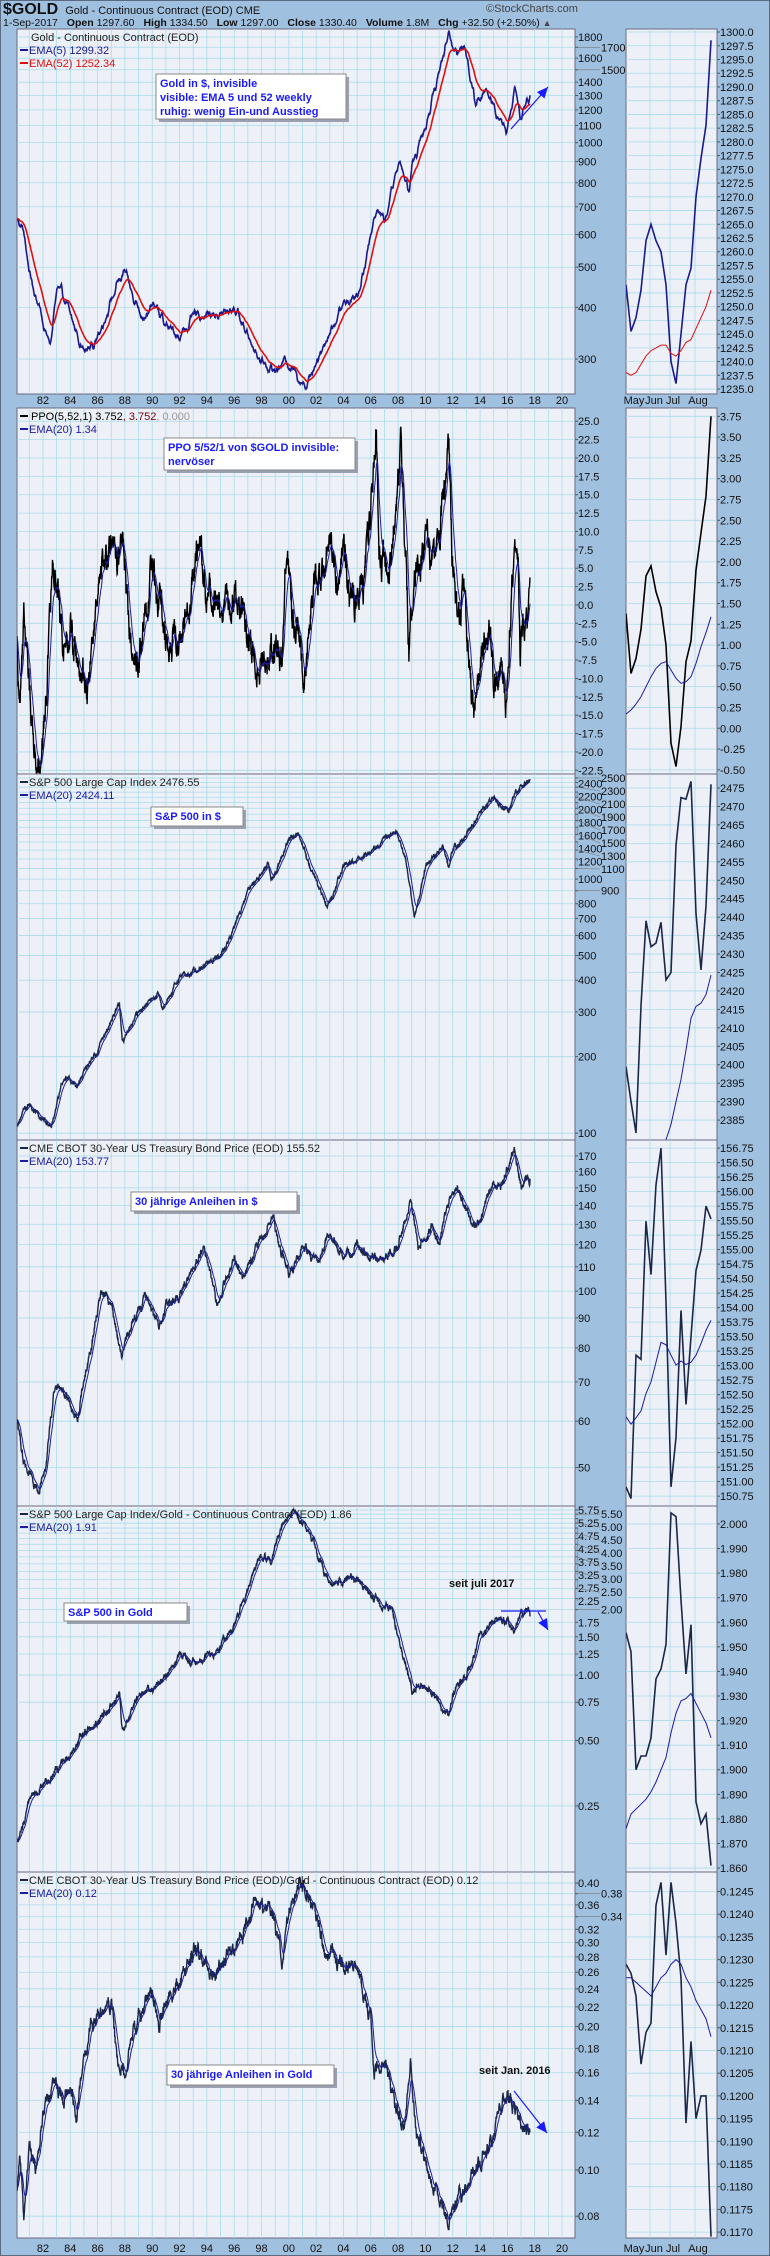  I want to click on y-tick-label: 17.5, so click(588, 477).